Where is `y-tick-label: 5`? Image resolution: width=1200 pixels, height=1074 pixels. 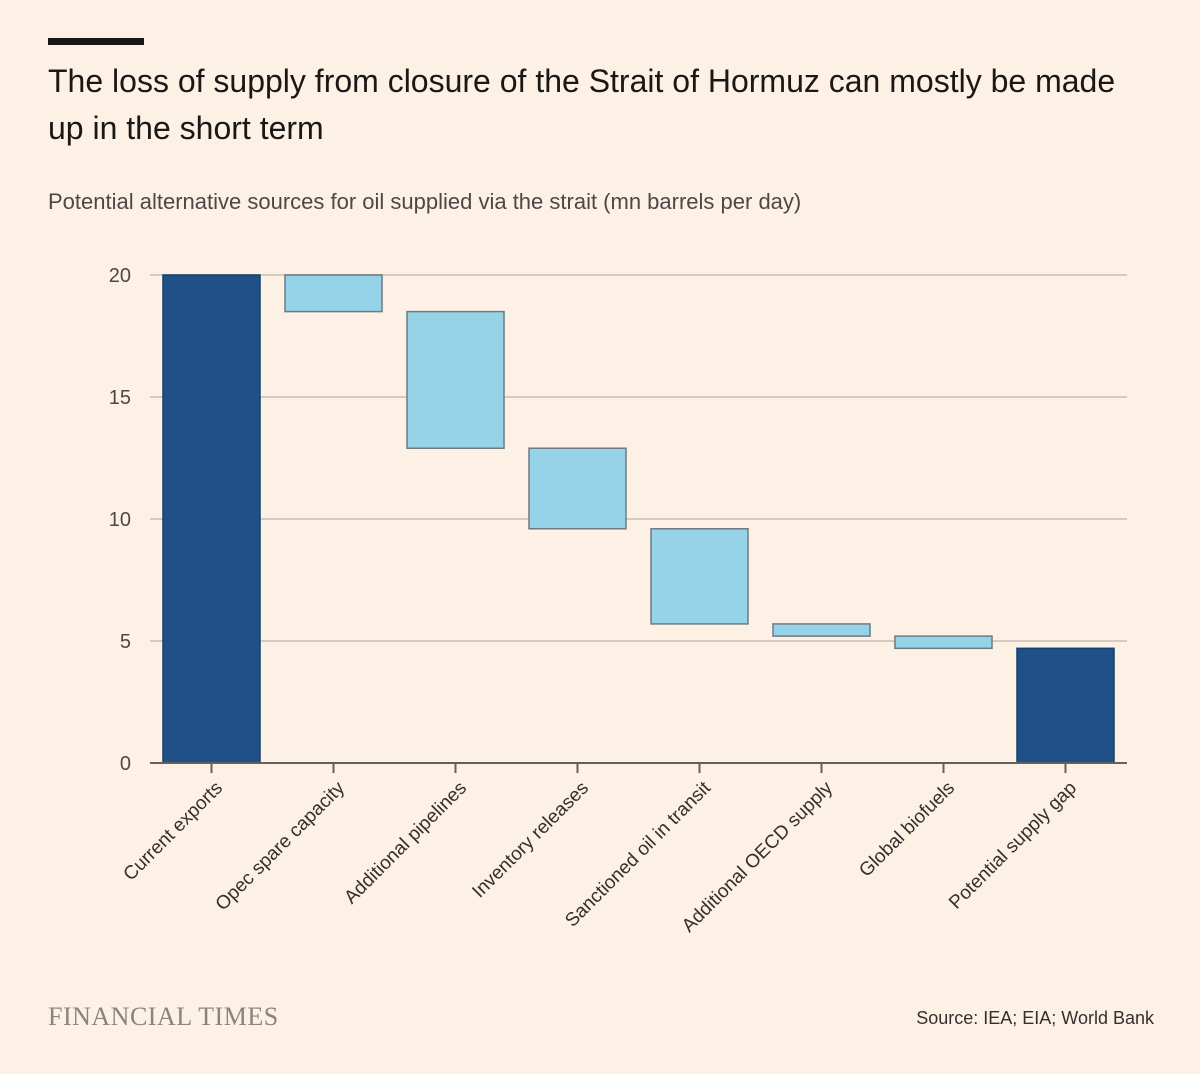
y-tick-label: 5 is located at coordinates (125, 642).